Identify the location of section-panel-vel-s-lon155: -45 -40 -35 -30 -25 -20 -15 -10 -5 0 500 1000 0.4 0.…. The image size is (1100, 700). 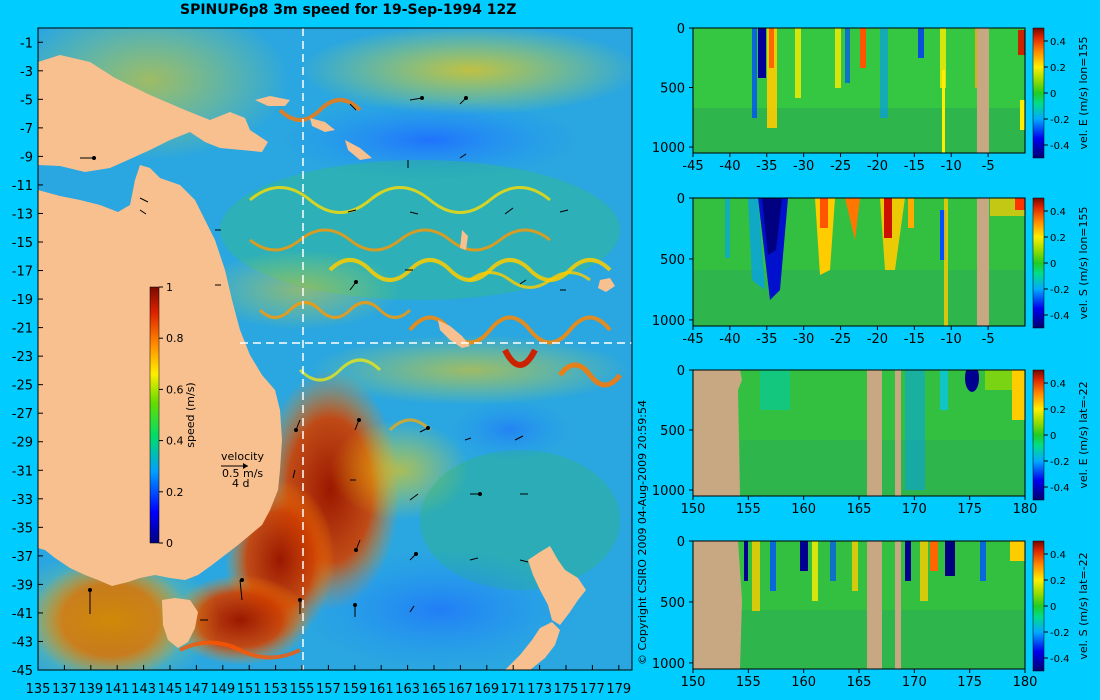
(871, 269).